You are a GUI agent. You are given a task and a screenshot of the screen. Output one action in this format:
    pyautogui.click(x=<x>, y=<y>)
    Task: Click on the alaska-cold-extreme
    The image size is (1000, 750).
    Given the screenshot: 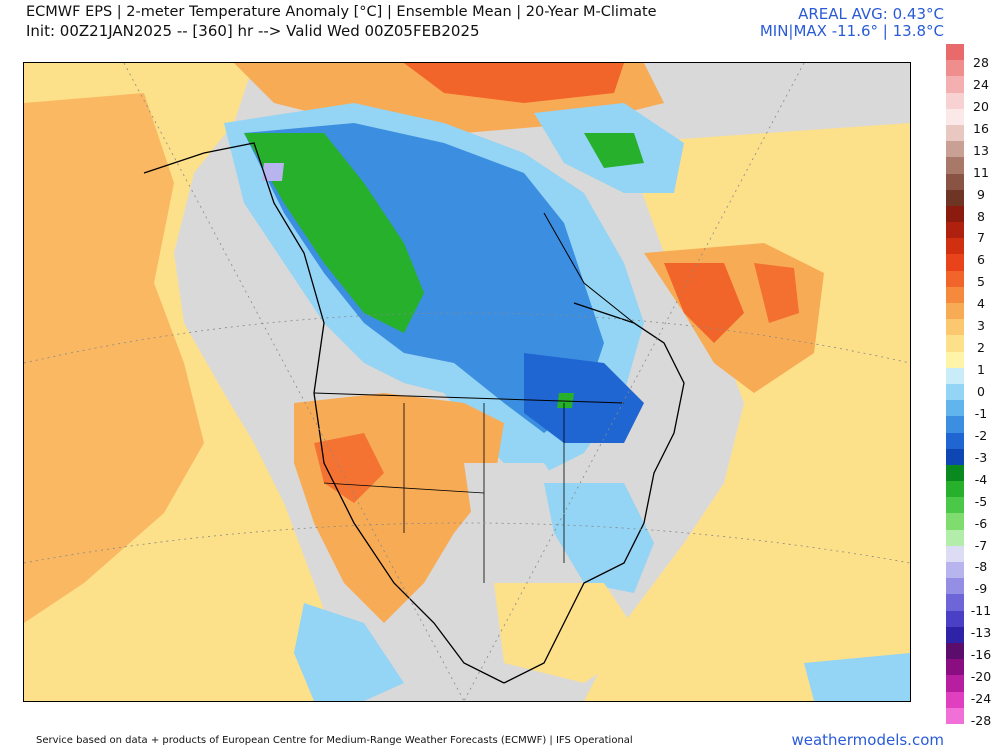 What is the action you would take?
    pyautogui.click(x=273, y=172)
    